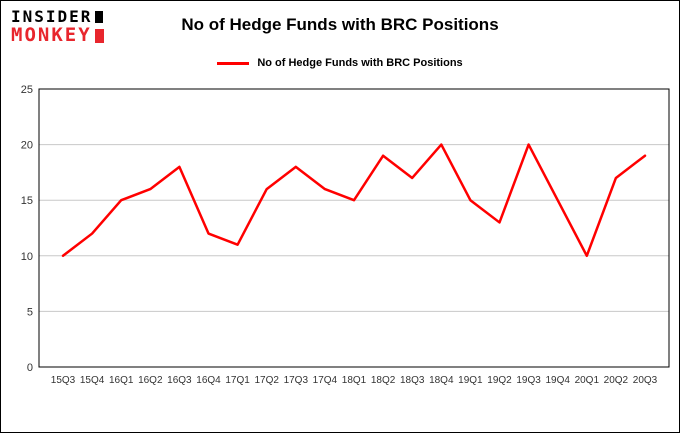 Image resolution: width=680 pixels, height=433 pixels. I want to click on x-tick-label: 16Q3, so click(179, 380).